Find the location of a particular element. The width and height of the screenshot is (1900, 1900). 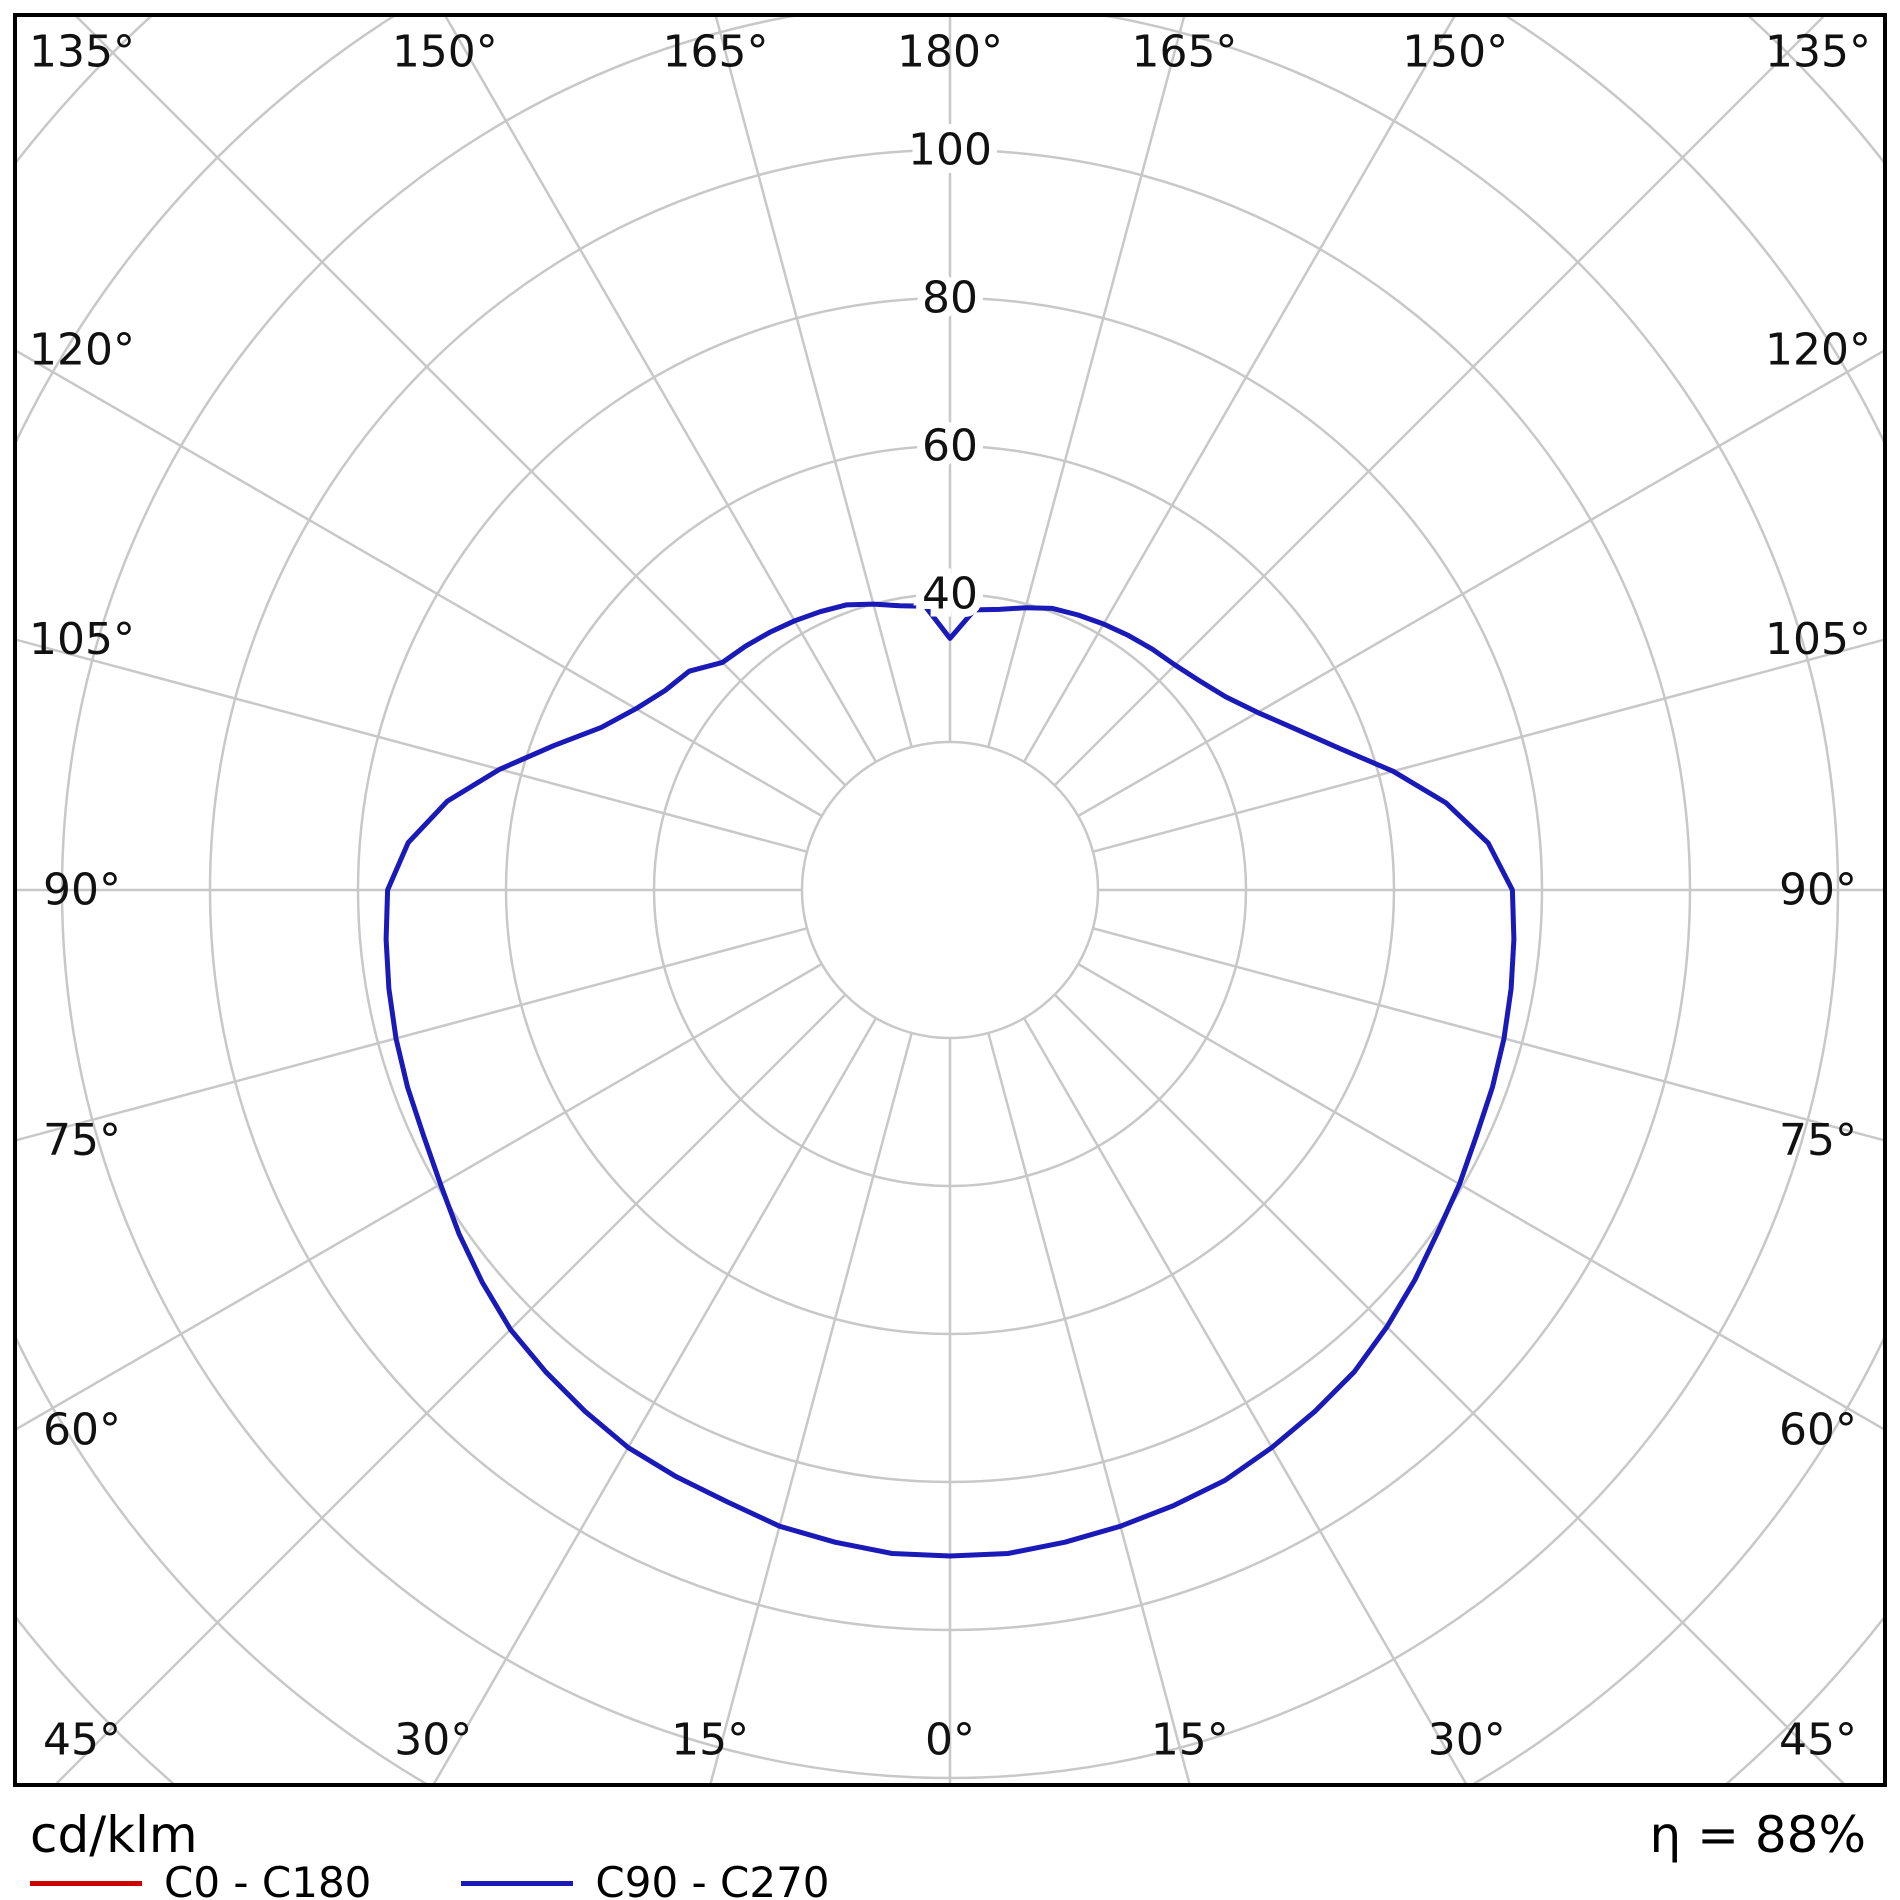

c90-c270-line-swatch is located at coordinates (517, 1883).